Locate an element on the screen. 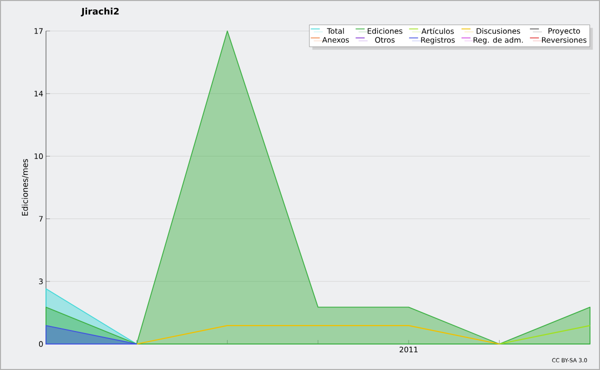 The width and height of the screenshot is (600, 370). y-axis-title: Ediciones/mes is located at coordinates (25, 187).